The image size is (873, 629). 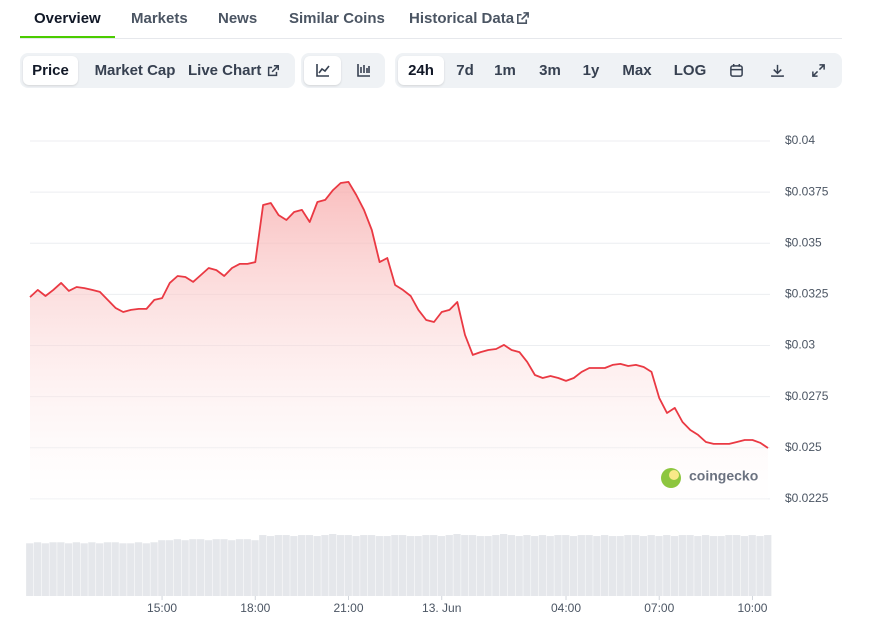 I want to click on y-tick-label: $0.03, so click(x=800, y=345).